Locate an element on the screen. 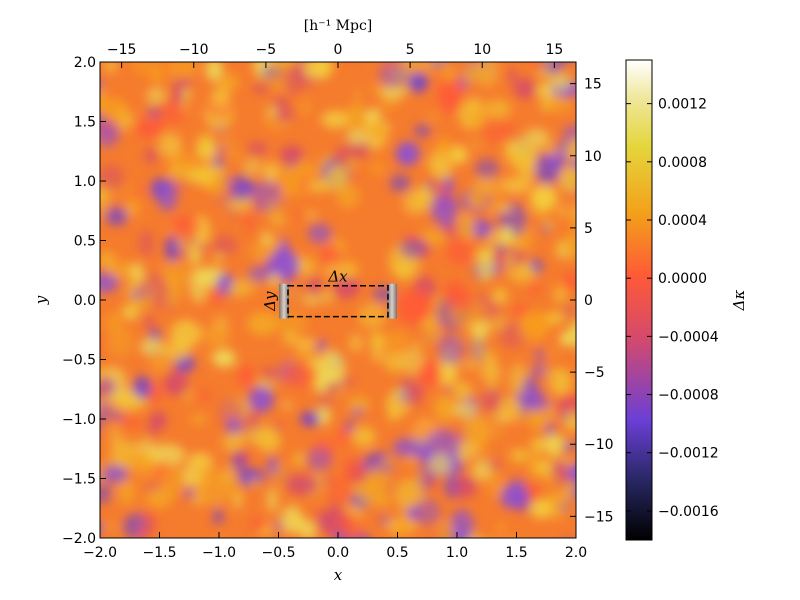 The width and height of the screenshot is (800, 600). x-tick-label: −1.5 is located at coordinates (160, 553).